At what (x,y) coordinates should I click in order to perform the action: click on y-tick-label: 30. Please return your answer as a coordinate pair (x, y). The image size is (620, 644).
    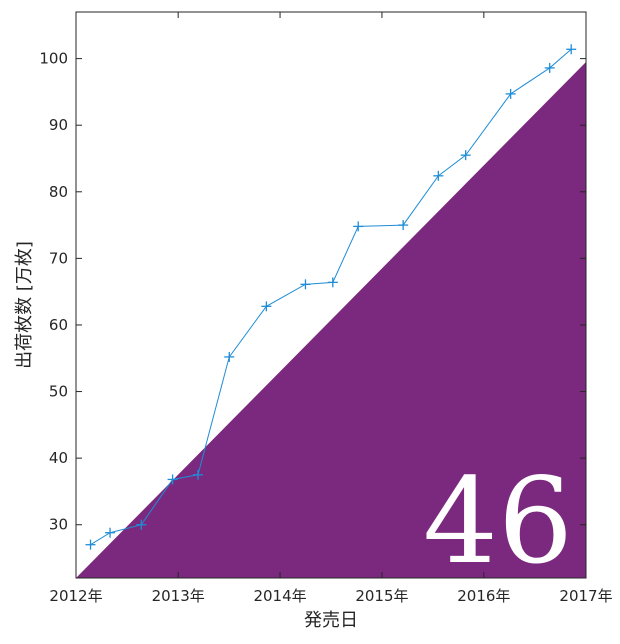
    Looking at the image, I should click on (58, 525).